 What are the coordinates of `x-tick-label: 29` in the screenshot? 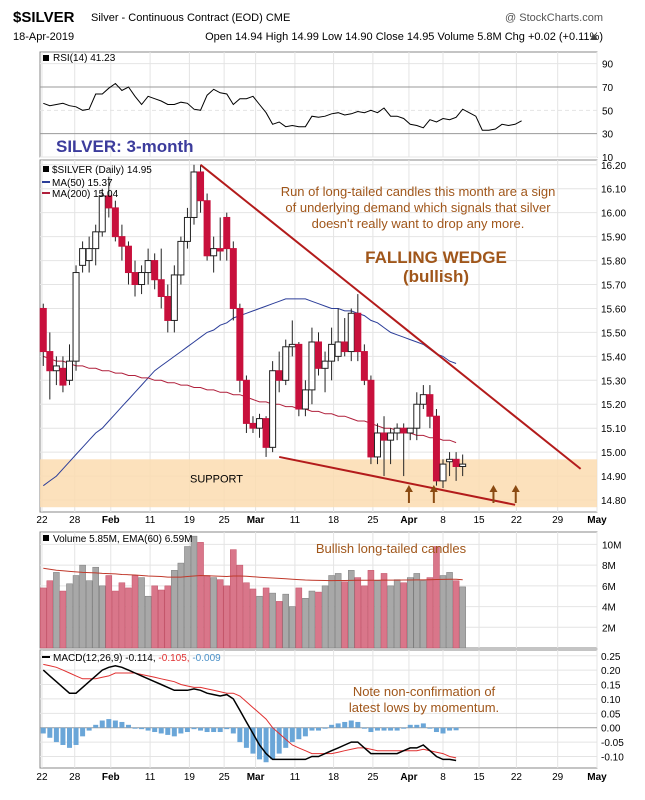 It's located at (558, 520).